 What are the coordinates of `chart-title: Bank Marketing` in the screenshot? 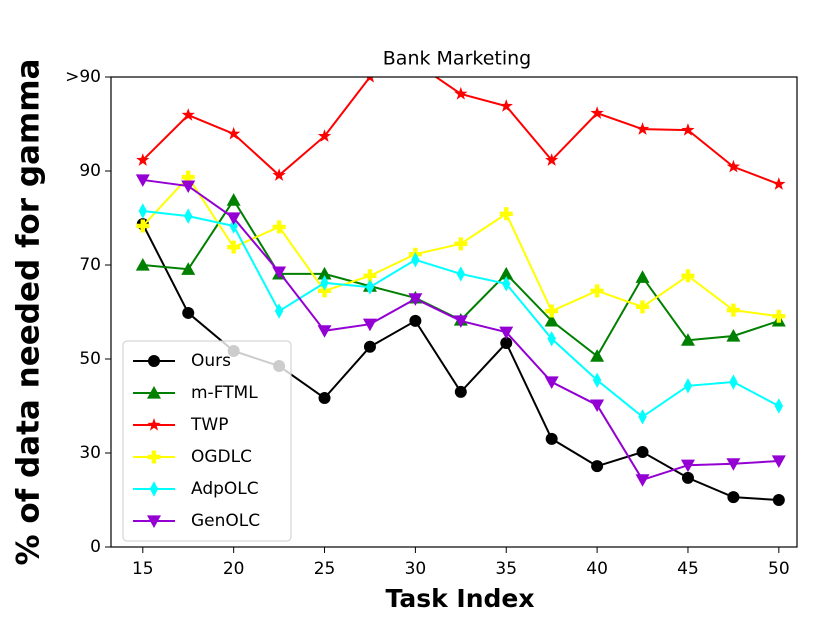 It's located at (457, 59).